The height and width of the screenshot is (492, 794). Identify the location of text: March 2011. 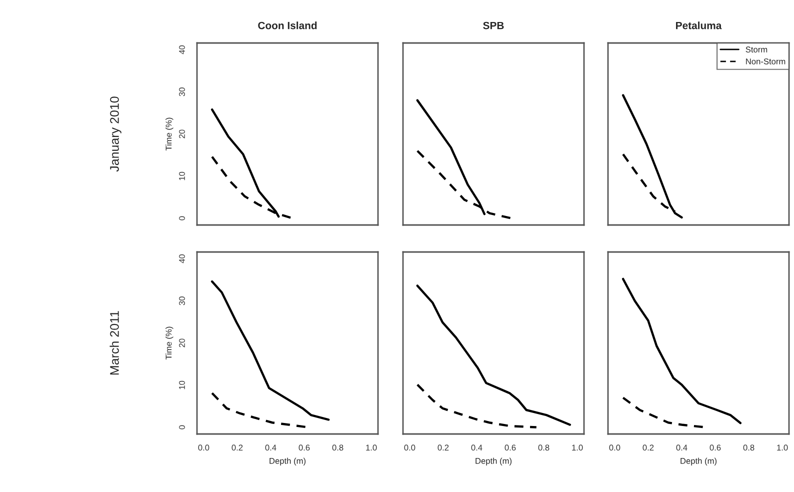
(114, 343).